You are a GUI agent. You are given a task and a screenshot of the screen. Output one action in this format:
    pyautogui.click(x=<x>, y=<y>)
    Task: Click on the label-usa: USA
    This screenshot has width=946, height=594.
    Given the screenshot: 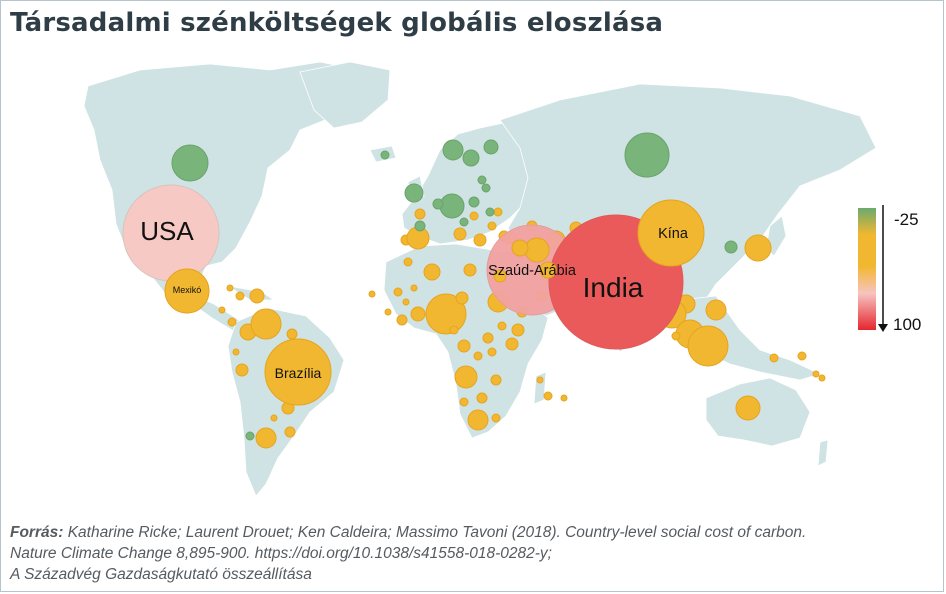 What is the action you would take?
    pyautogui.click(x=167, y=231)
    